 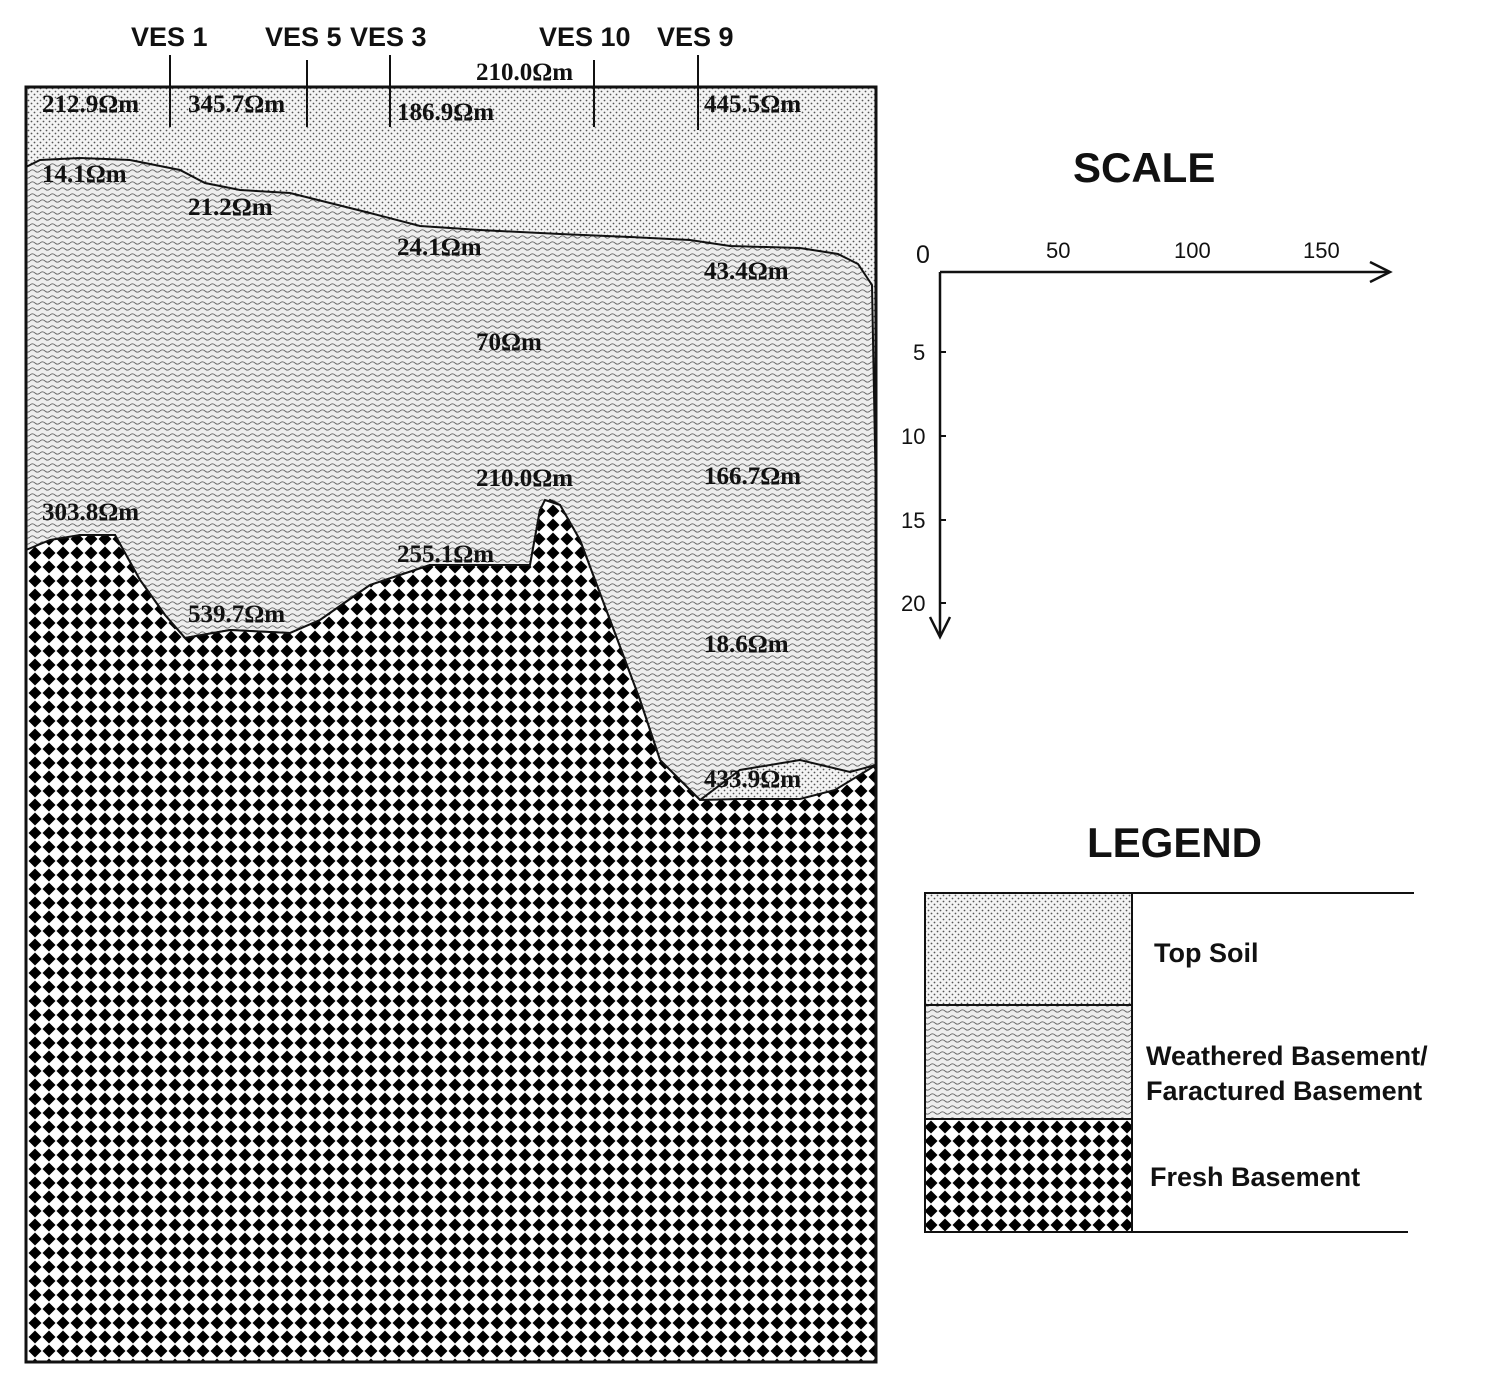 I want to click on ves-10-label: VES 10, so click(x=585, y=37).